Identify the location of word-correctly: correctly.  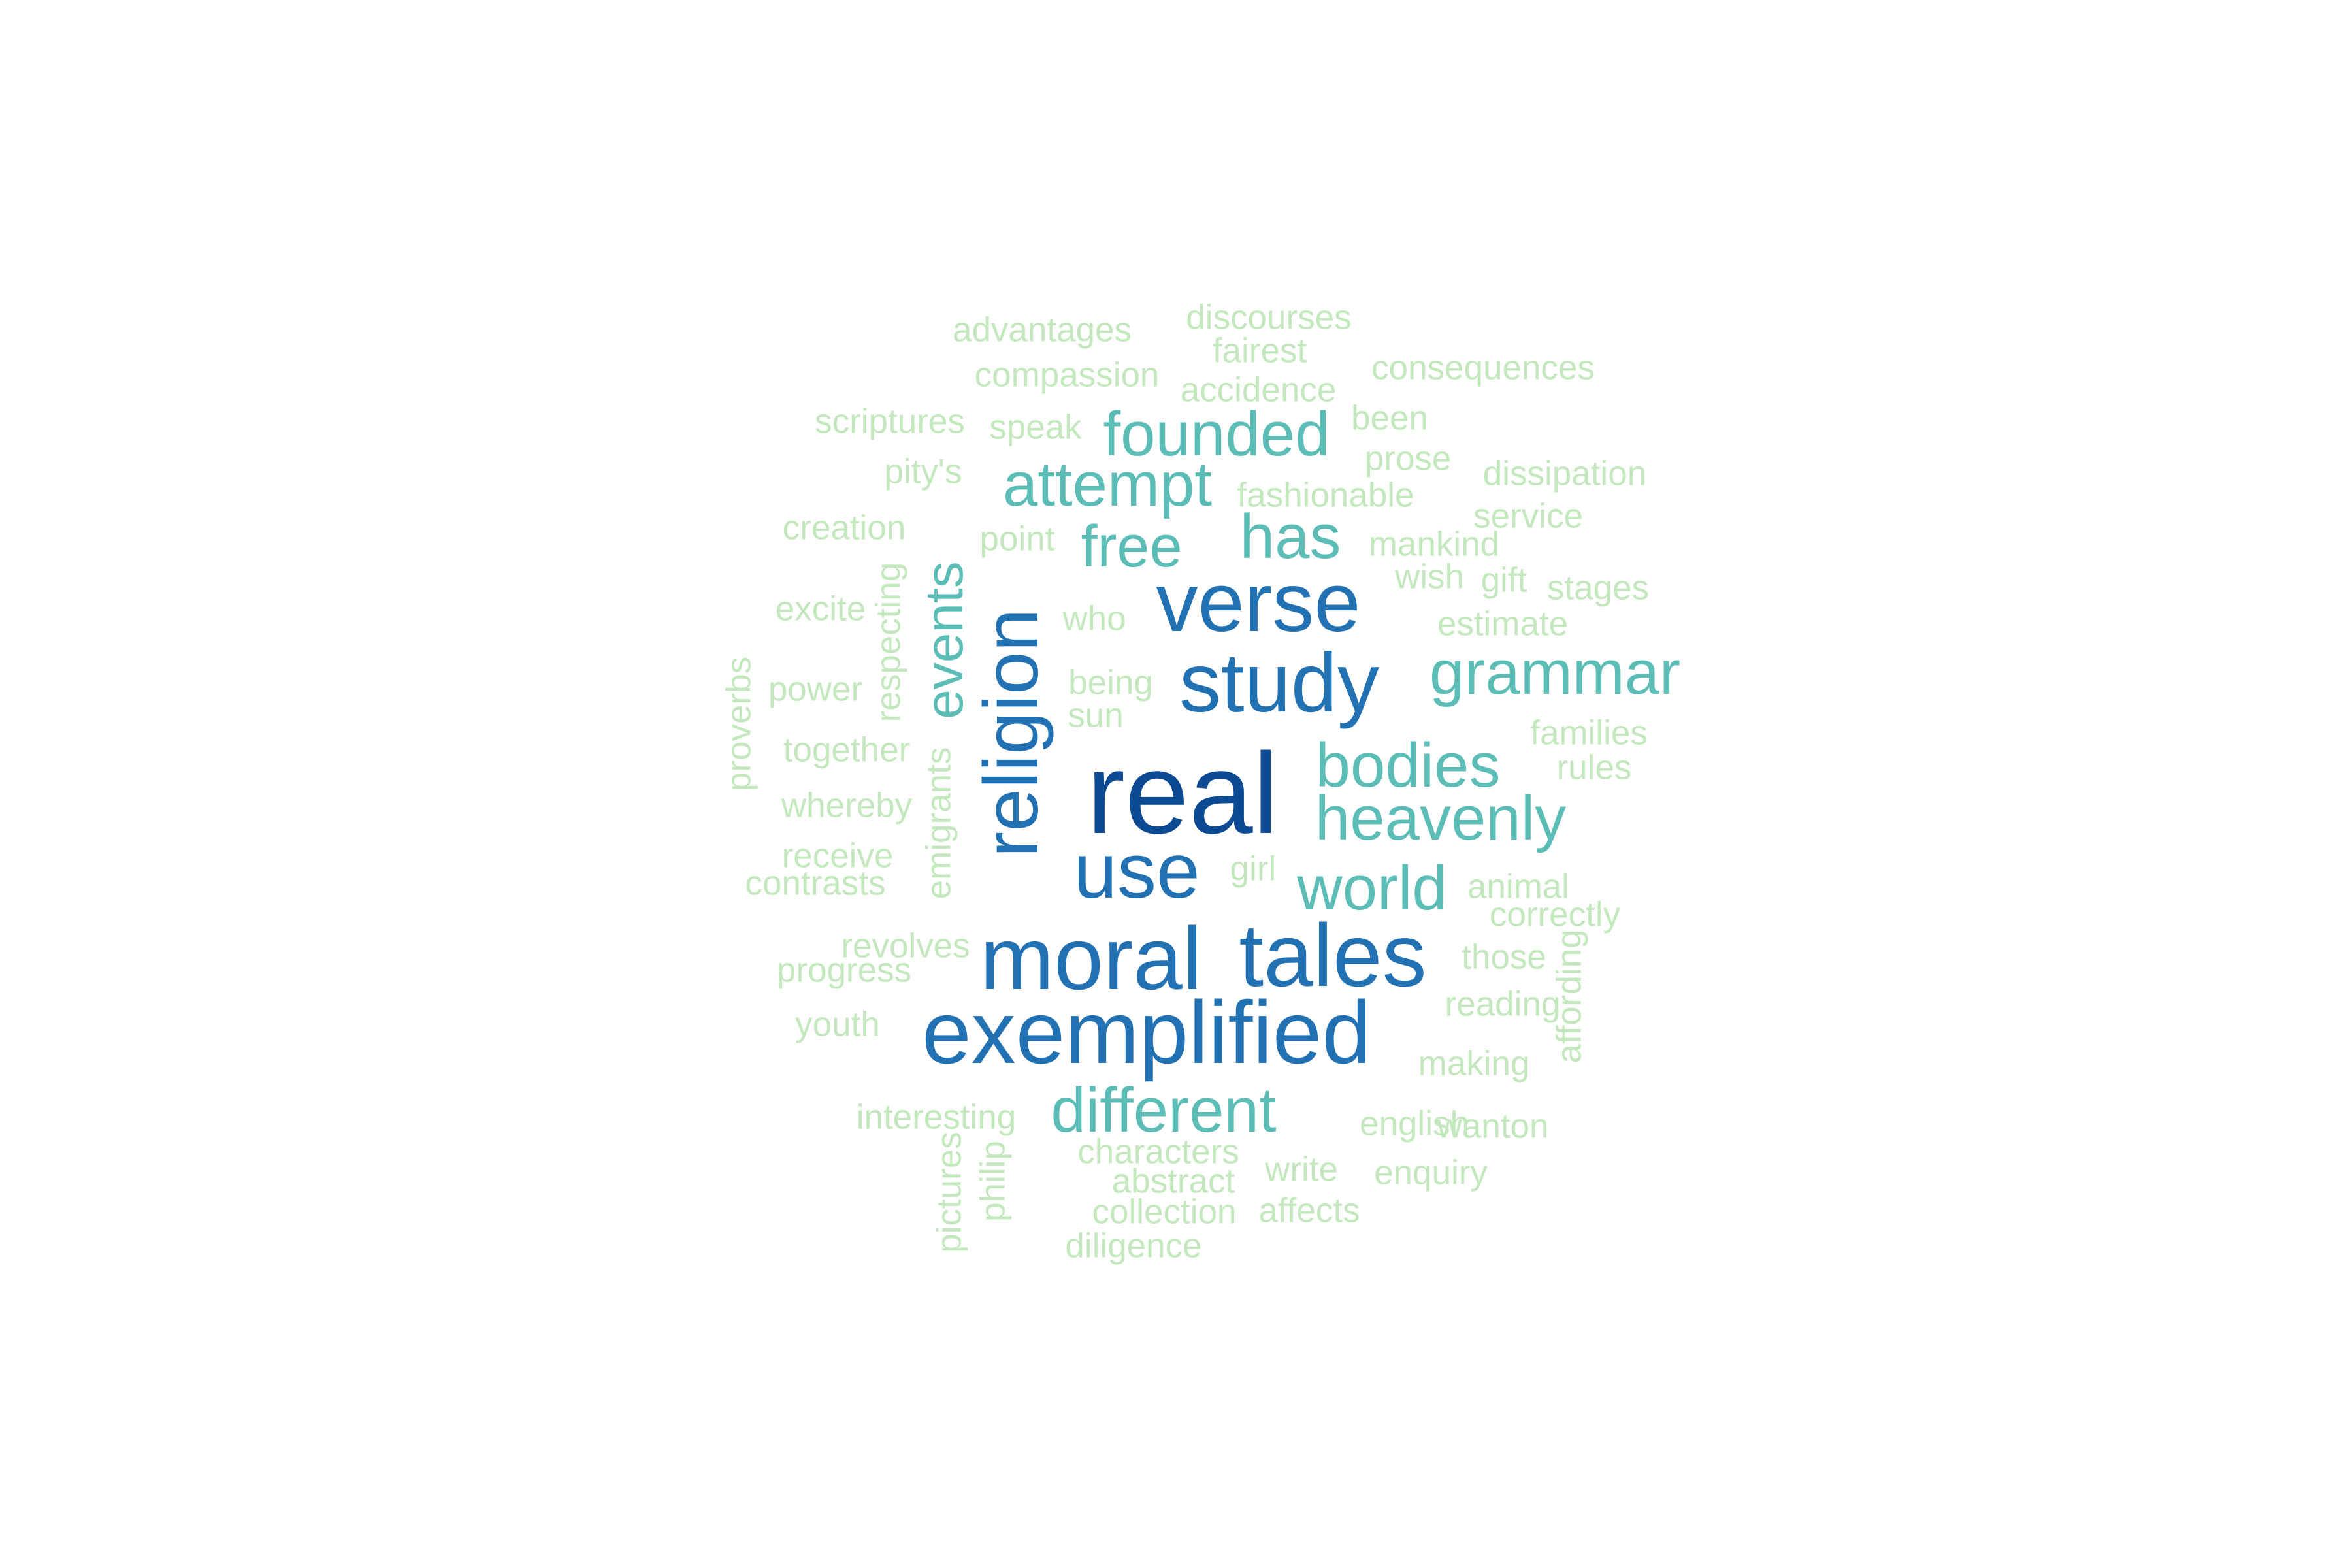
(1555, 914).